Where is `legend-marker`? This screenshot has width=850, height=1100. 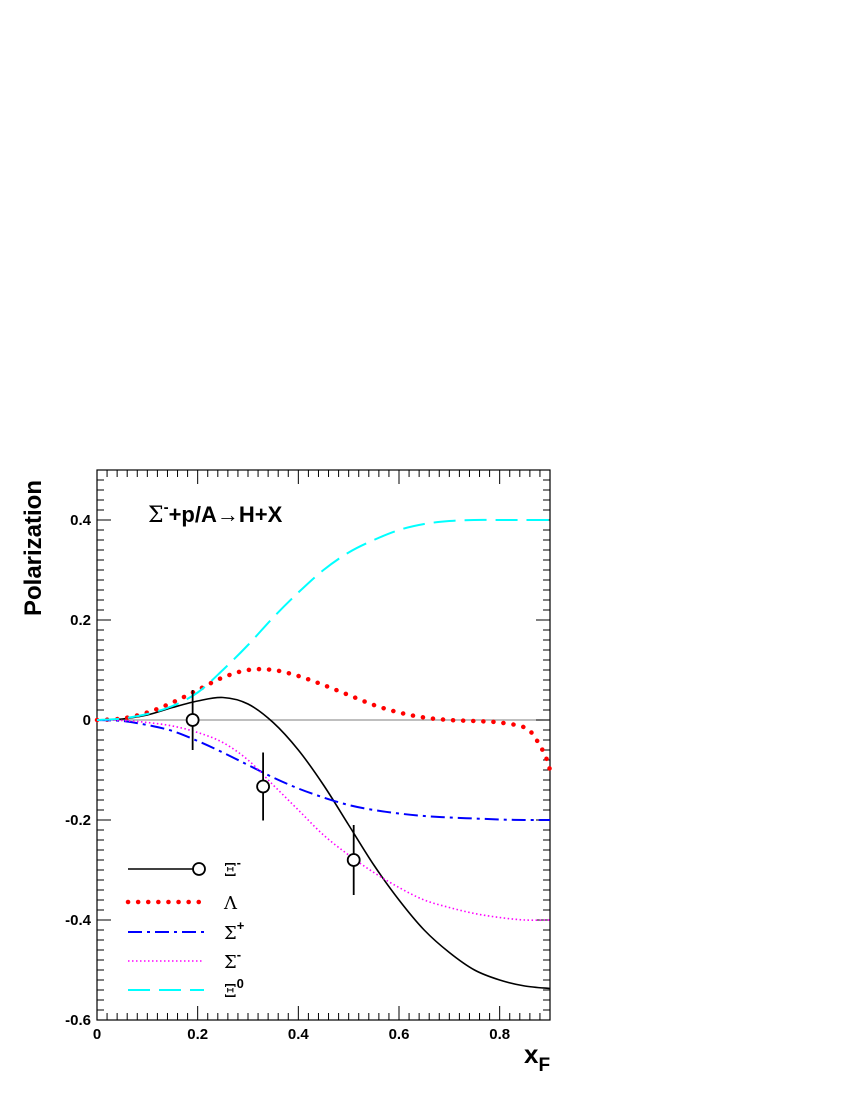
legend-marker is located at coordinates (199, 869).